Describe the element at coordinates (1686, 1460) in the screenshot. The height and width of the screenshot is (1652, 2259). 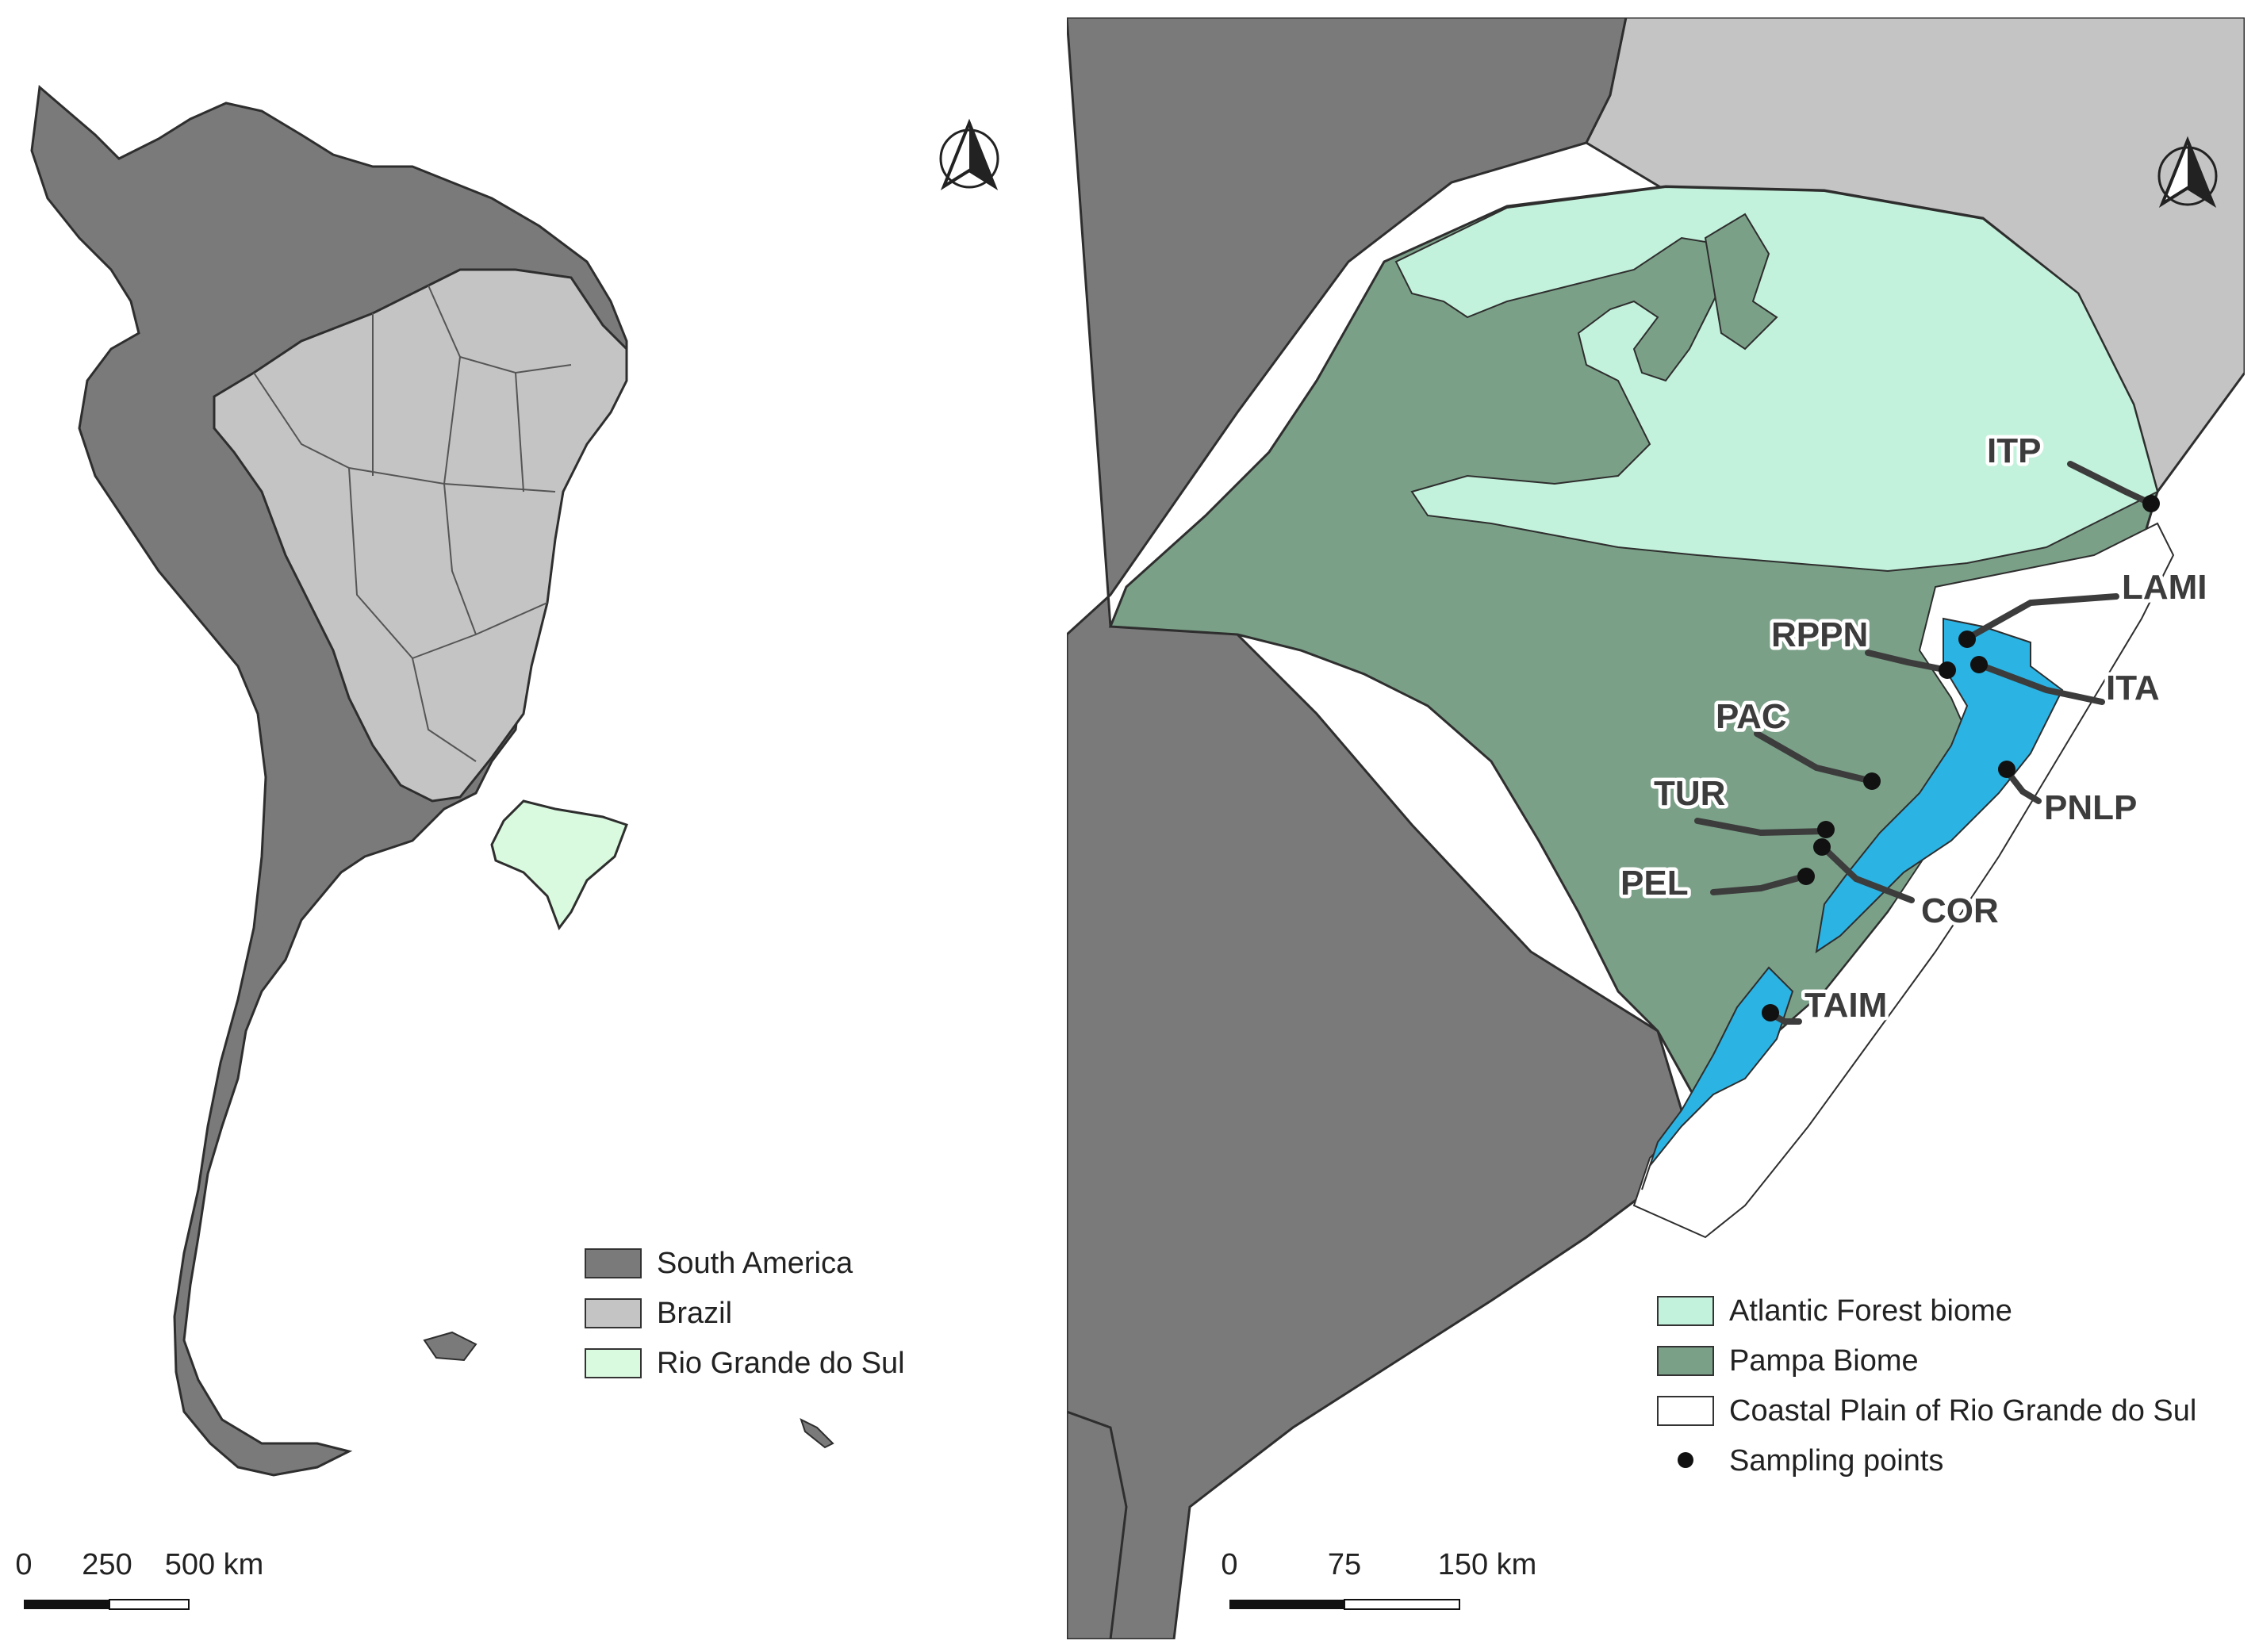
I see `legend-swatch-dot` at that location.